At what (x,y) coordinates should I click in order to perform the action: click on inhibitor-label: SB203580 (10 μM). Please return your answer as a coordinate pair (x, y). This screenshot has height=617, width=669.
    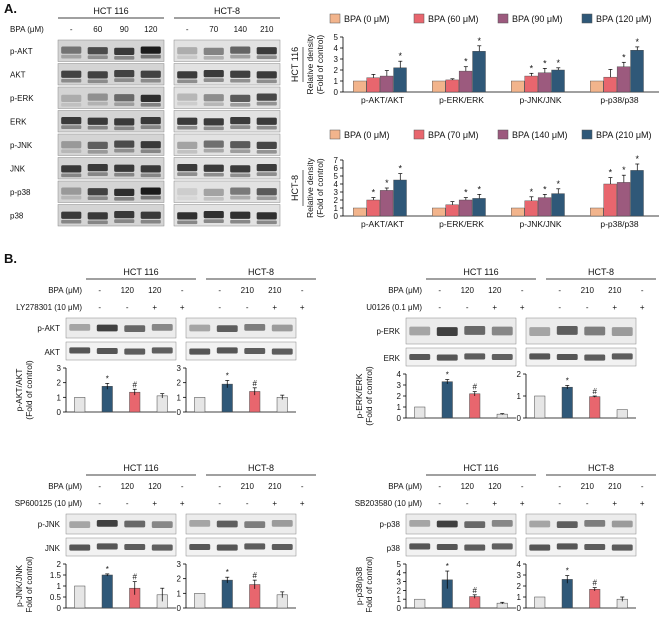
    Looking at the image, I should click on (389, 503).